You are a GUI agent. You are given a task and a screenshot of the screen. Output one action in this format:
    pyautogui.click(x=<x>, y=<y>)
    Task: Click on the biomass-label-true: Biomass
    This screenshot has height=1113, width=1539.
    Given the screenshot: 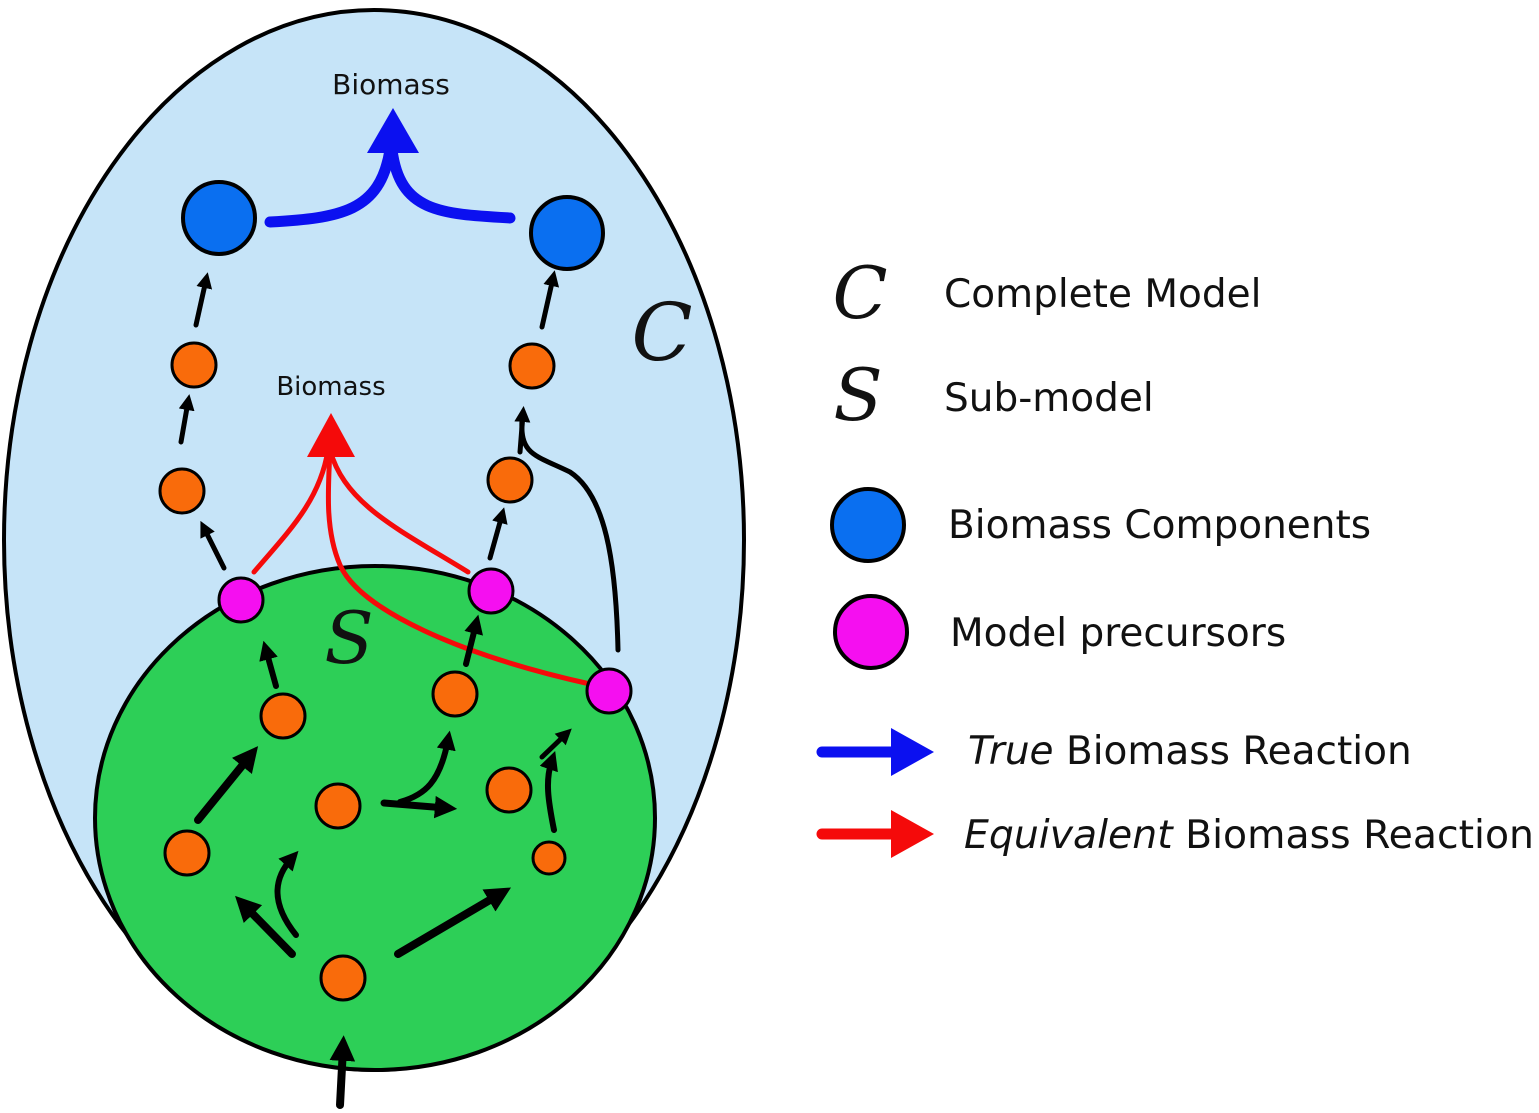 What is the action you would take?
    pyautogui.click(x=391, y=84)
    